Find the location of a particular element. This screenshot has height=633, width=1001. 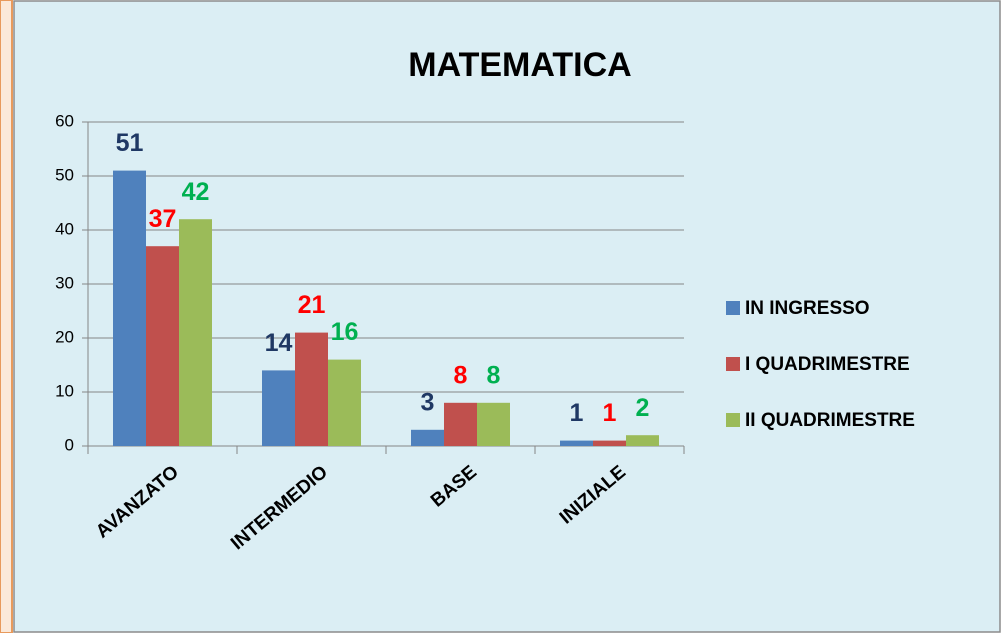

side-panel is located at coordinates (6, 316).